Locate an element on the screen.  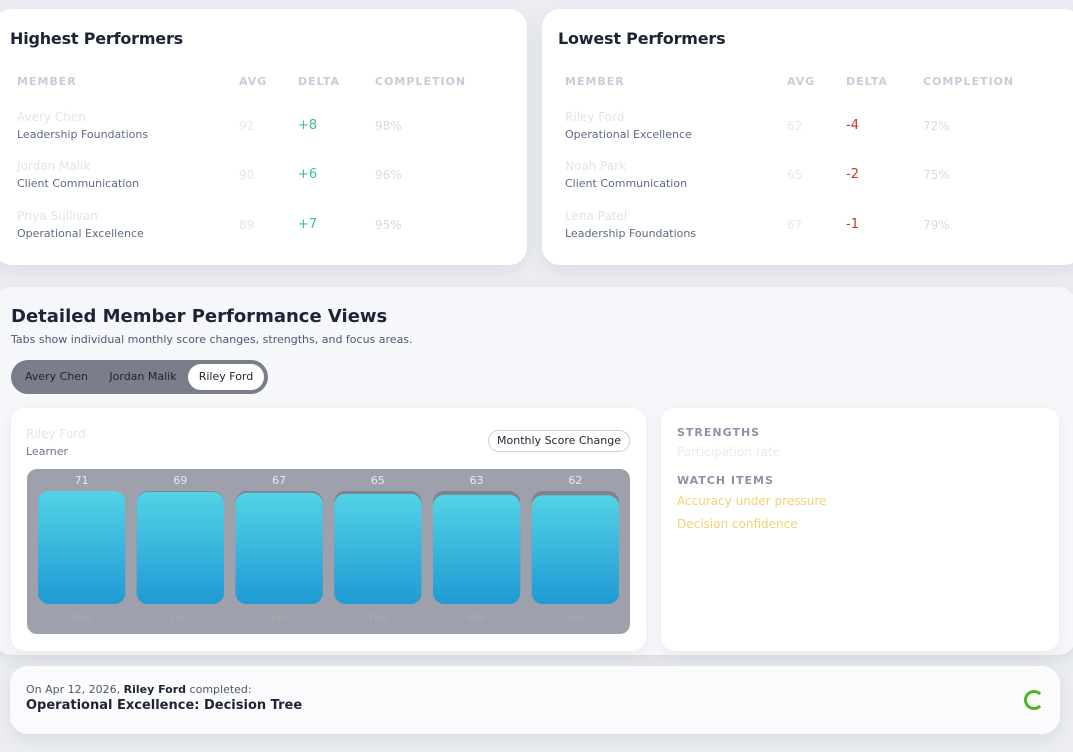
strength-item: Participation rate is located at coordinates (729, 452).